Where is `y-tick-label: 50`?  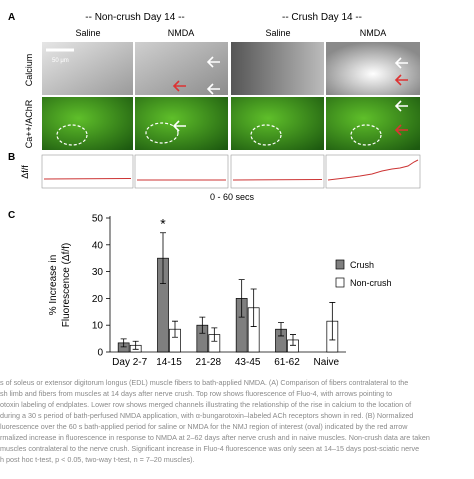 y-tick-label: 50 is located at coordinates (98, 219).